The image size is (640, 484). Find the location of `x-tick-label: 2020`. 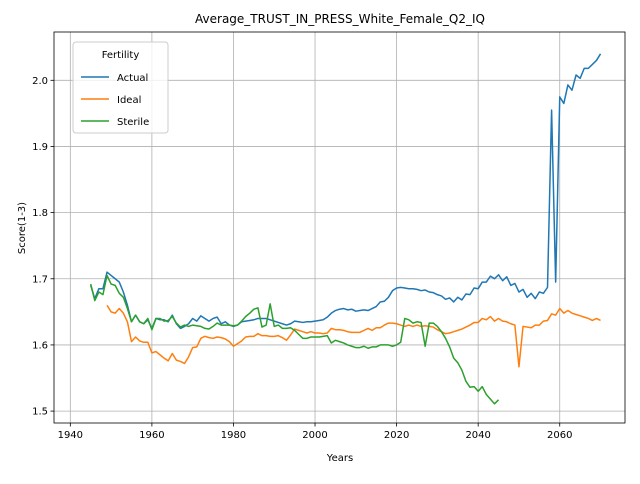

x-tick-label: 2020 is located at coordinates (396, 435).